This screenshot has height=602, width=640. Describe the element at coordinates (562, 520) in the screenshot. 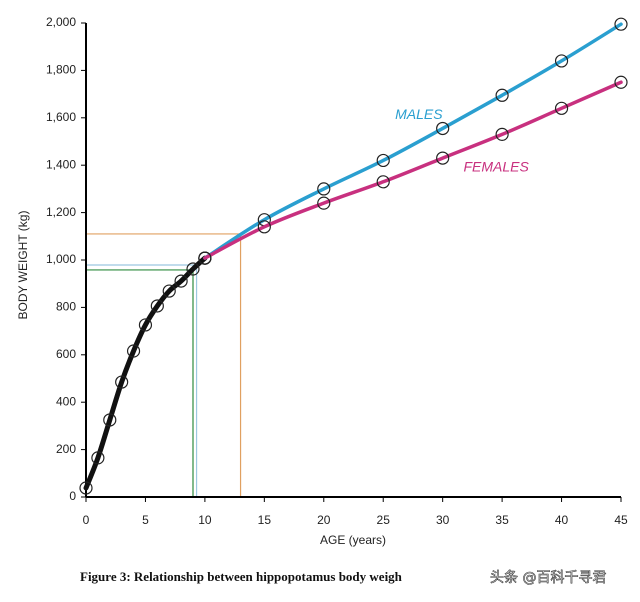

I see `x-tick-label: 40` at that location.